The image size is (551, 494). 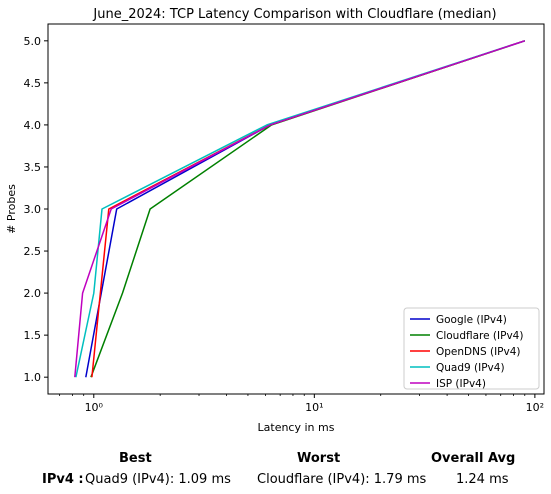 What do you see at coordinates (11, 209) in the screenshot?
I see `y-axis-label: # Probes` at bounding box center [11, 209].